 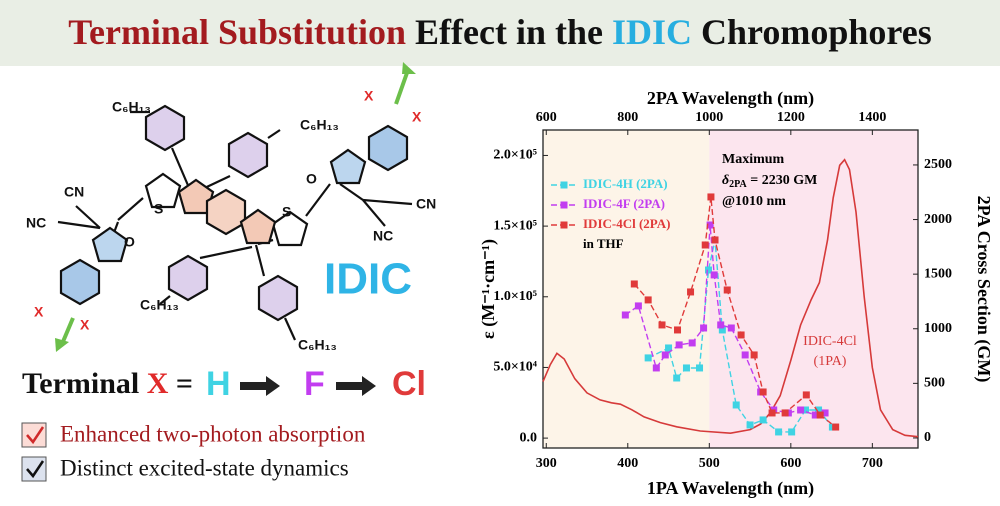 What do you see at coordinates (515, 367) in the screenshot?
I see `y-tick-label: 5.0×10⁴` at bounding box center [515, 367].